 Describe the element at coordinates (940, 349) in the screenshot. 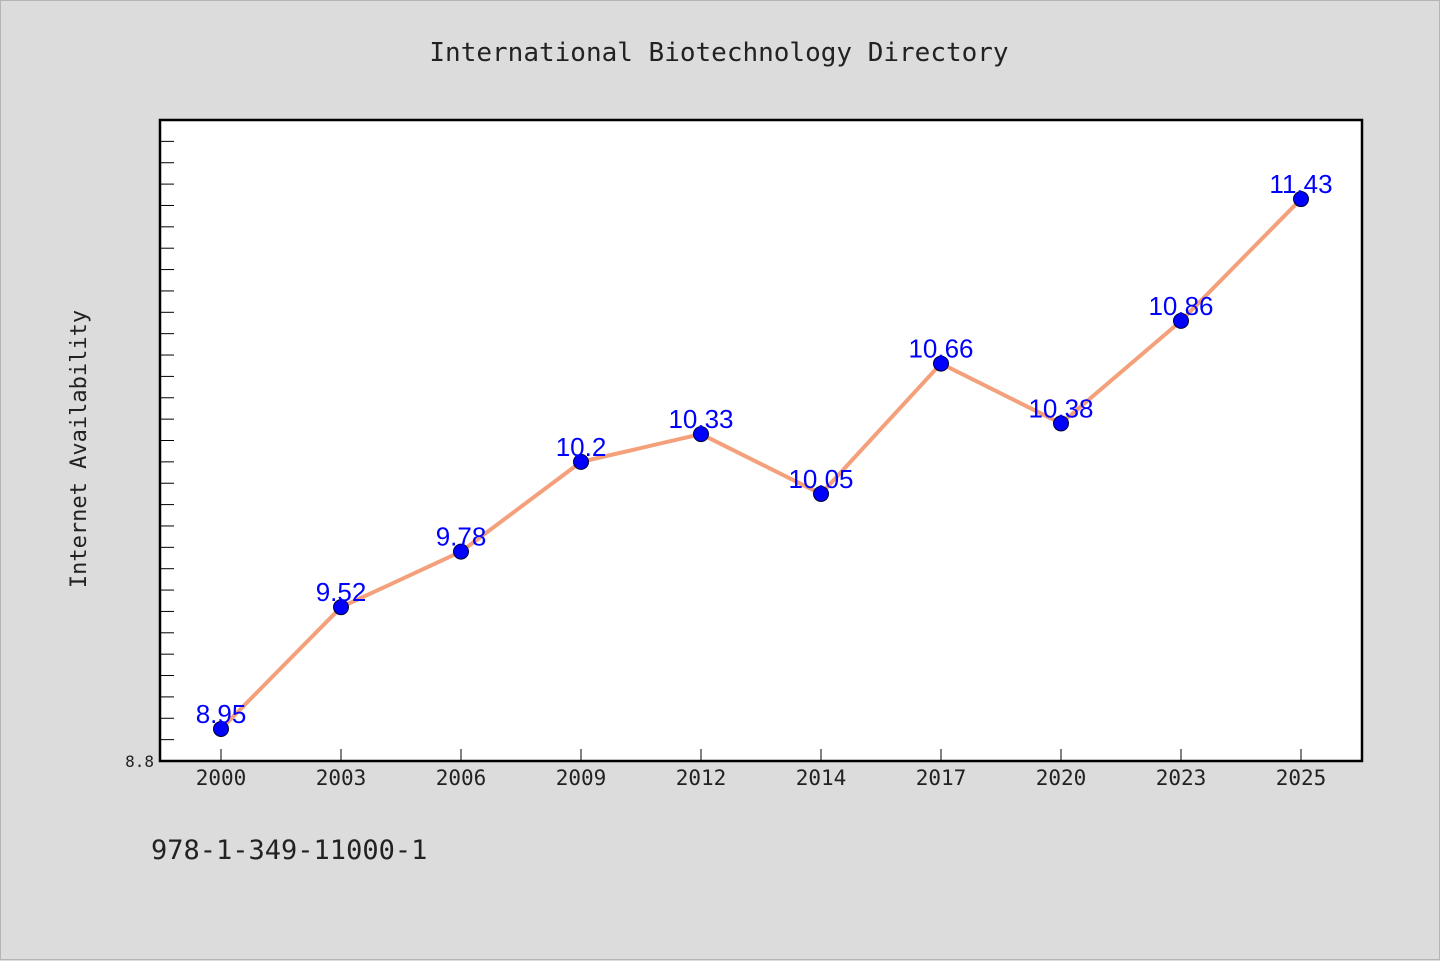

I see `data-label: 10.66` at that location.